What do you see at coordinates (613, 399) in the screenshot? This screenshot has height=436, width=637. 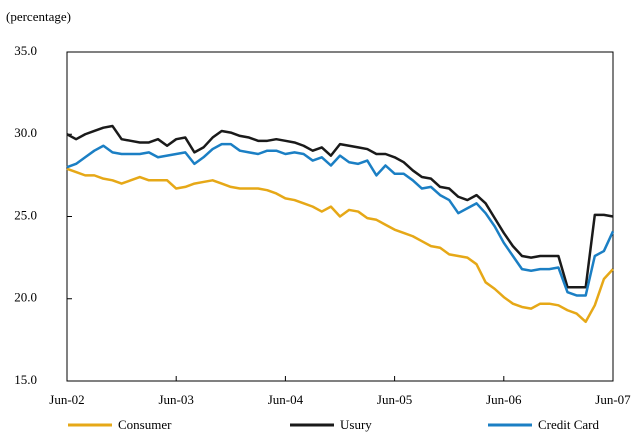 I see `x-tick-label: Jun-07` at bounding box center [613, 399].